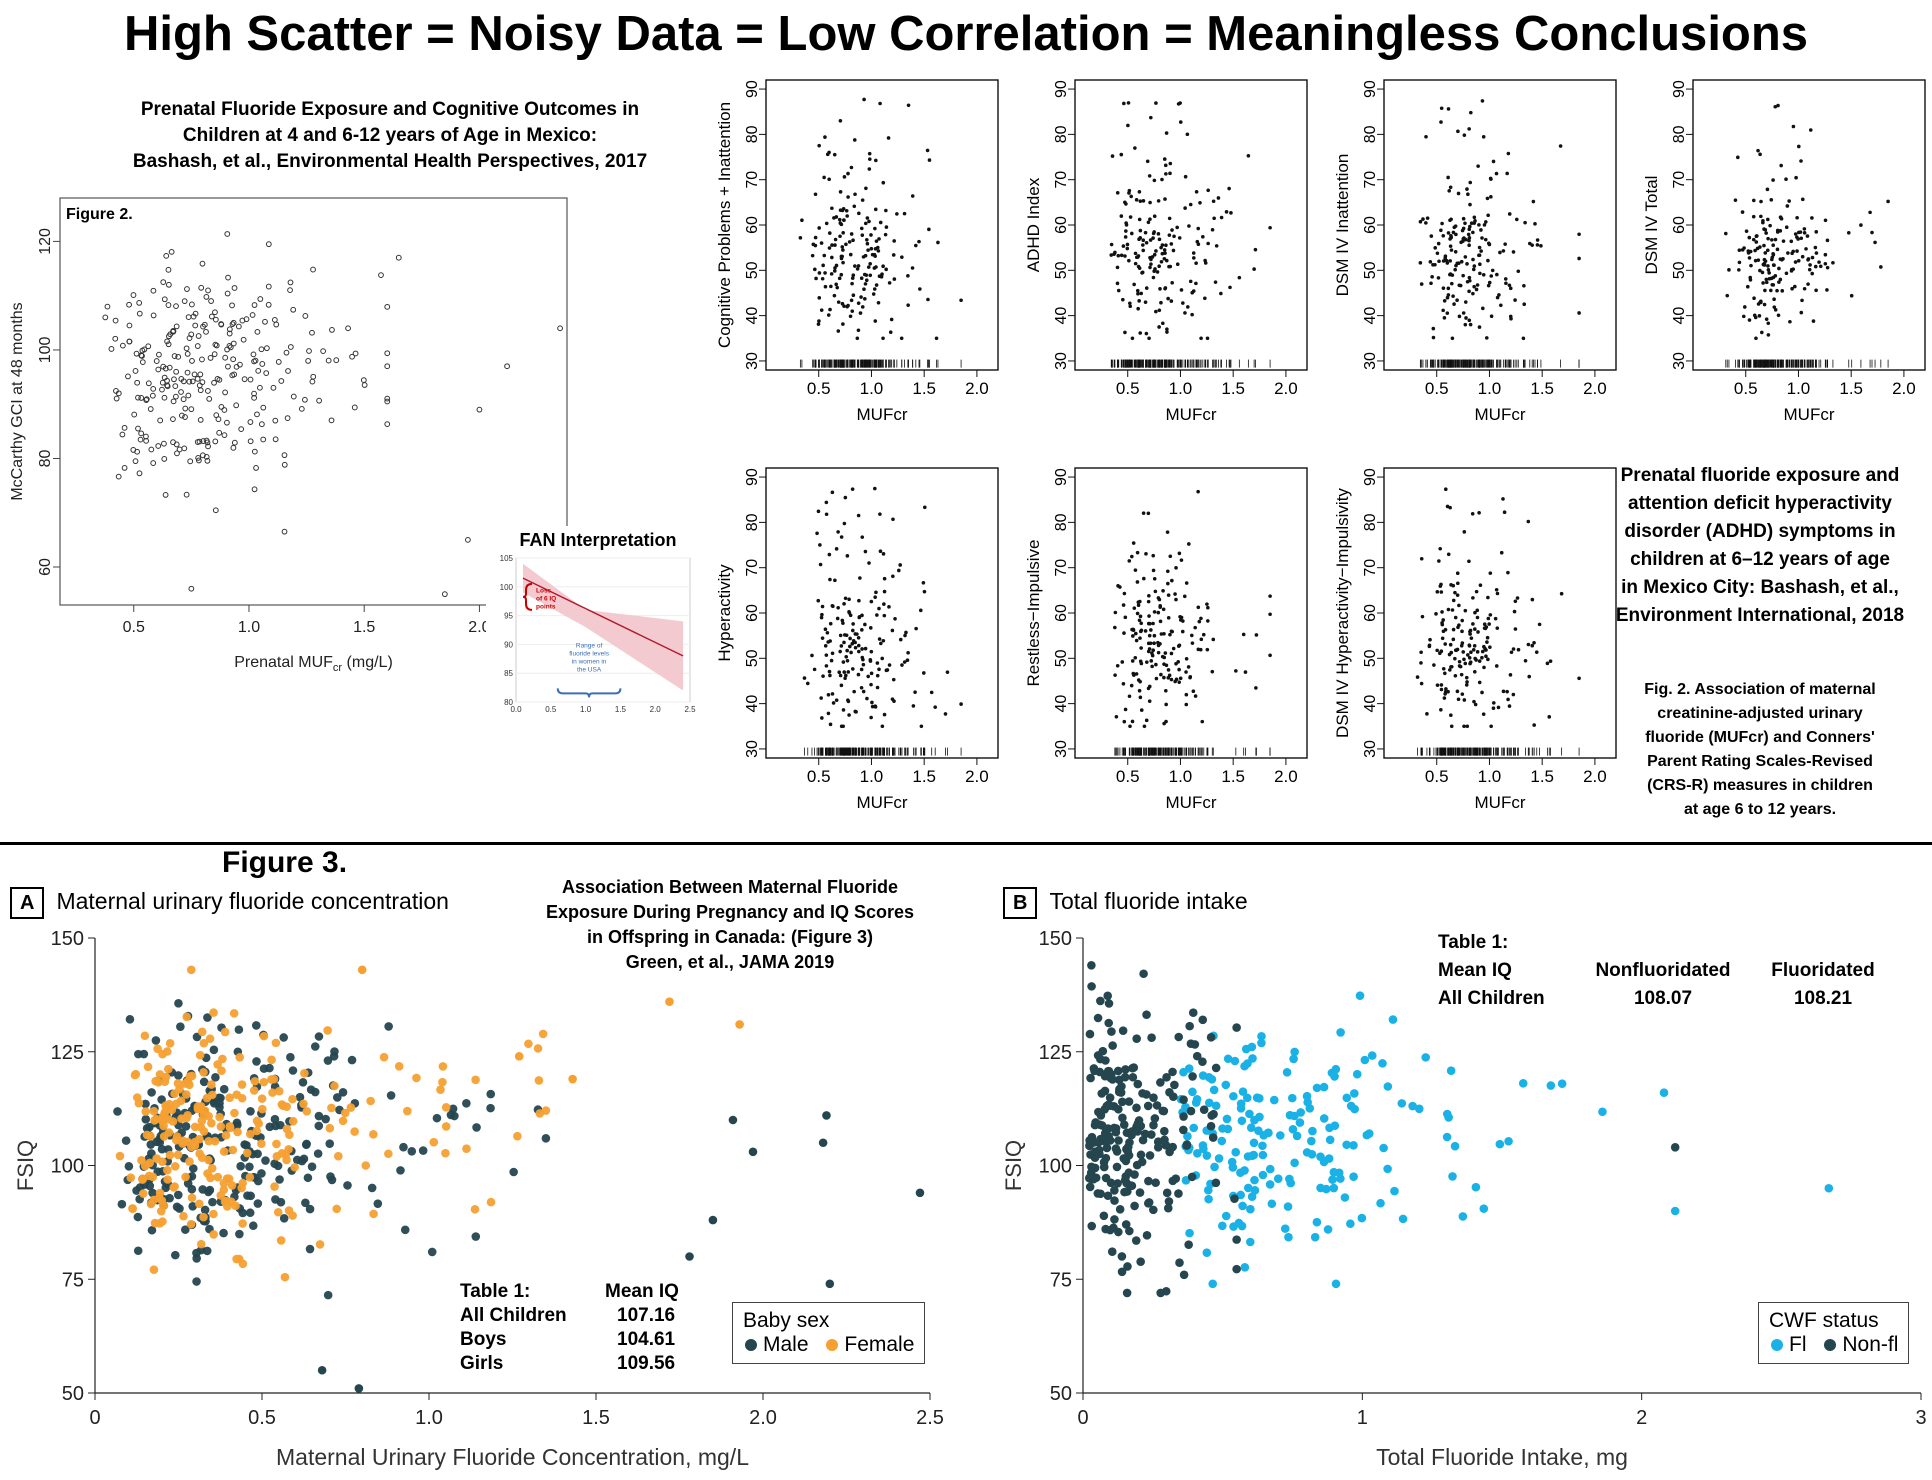  Describe the element at coordinates (249, 627) in the screenshot. I see `x-tick-label: 1.0` at that location.